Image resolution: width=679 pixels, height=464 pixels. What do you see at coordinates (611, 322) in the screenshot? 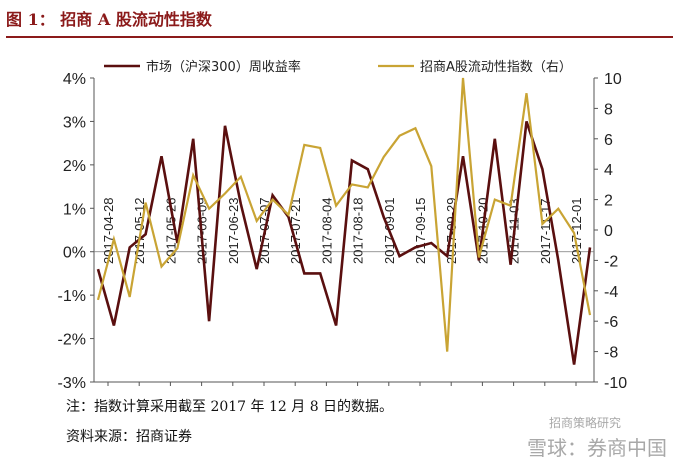
I see `right-tick-label: -6` at bounding box center [611, 322].